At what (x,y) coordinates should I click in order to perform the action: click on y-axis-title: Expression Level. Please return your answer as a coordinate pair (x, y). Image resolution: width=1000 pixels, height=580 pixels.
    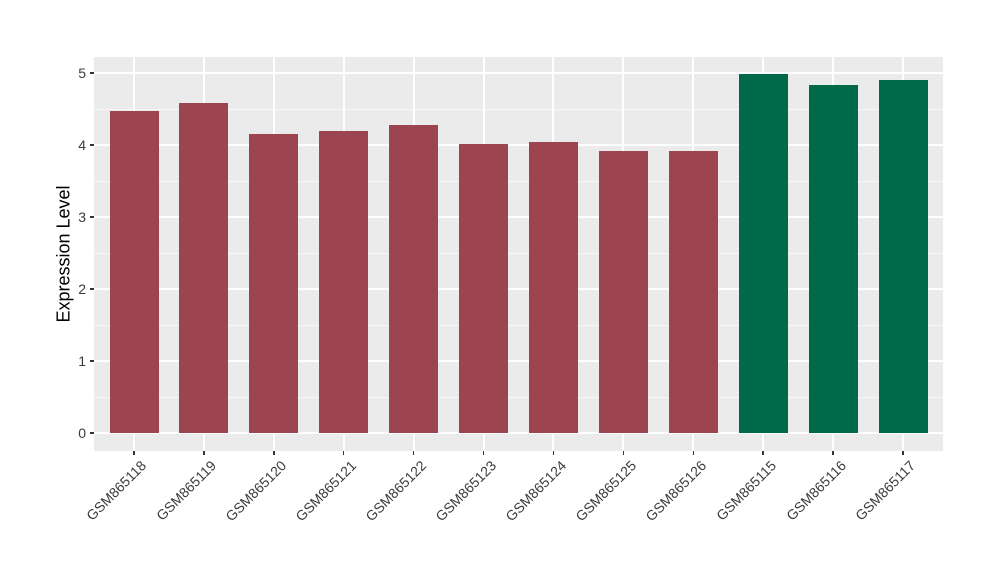
    Looking at the image, I should click on (63, 254).